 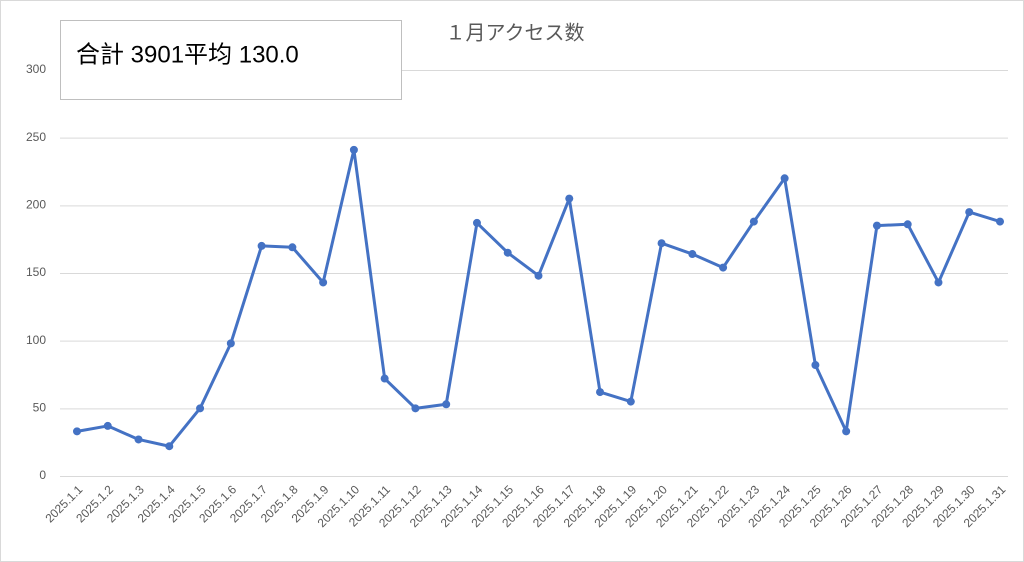 What do you see at coordinates (42, 475) in the screenshot?
I see `y-tick-label: 0` at bounding box center [42, 475].